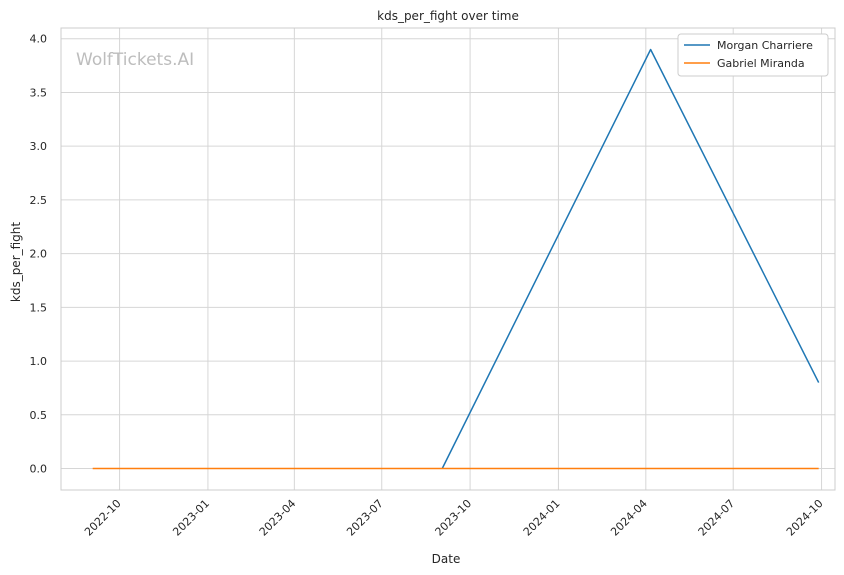 Image resolution: width=844 pixels, height=575 pixels. What do you see at coordinates (39, 469) in the screenshot?
I see `y-tick-label-0.0: 0.0` at bounding box center [39, 469].